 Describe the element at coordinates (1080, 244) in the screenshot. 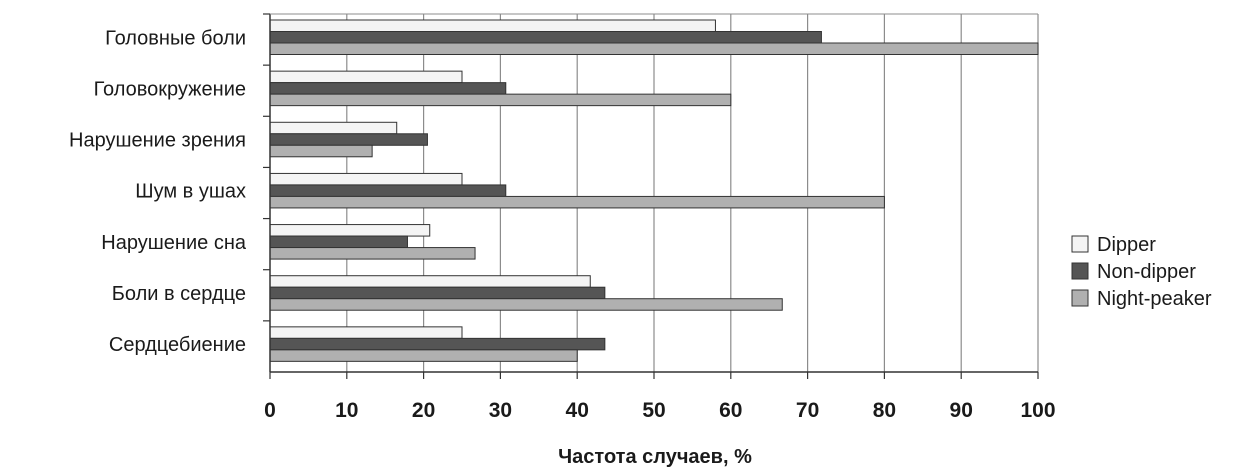

I see `legend-swatch-dipper` at that location.